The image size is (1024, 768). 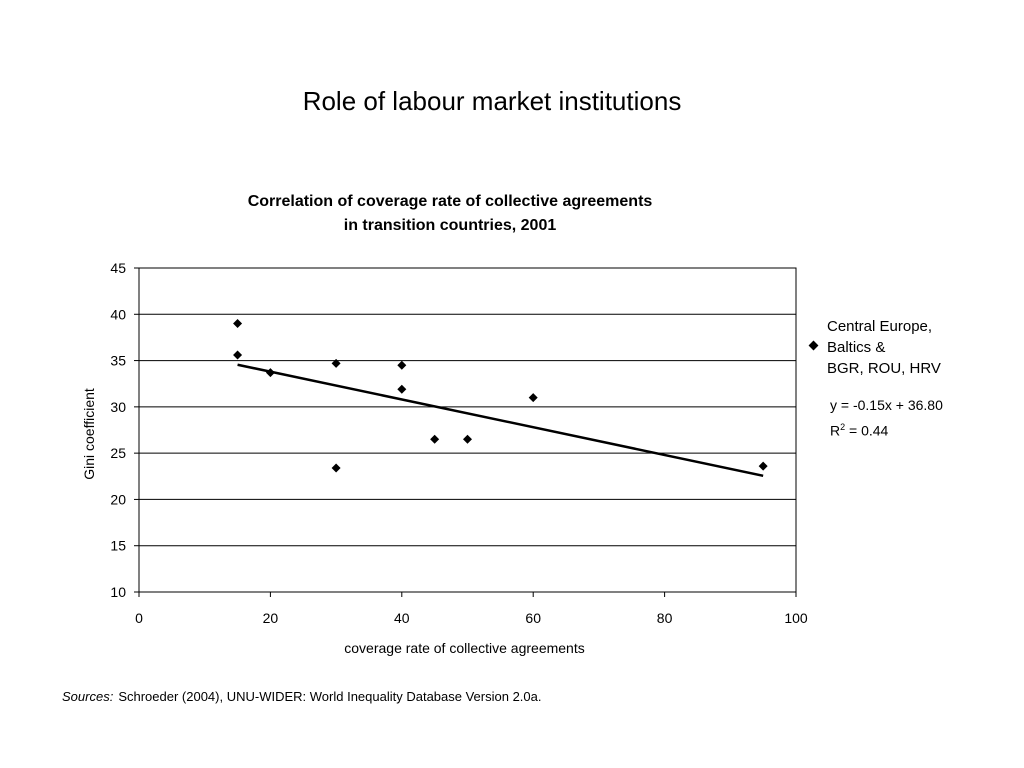 What do you see at coordinates (118, 407) in the screenshot?
I see `y-tick-label: 30` at bounding box center [118, 407].